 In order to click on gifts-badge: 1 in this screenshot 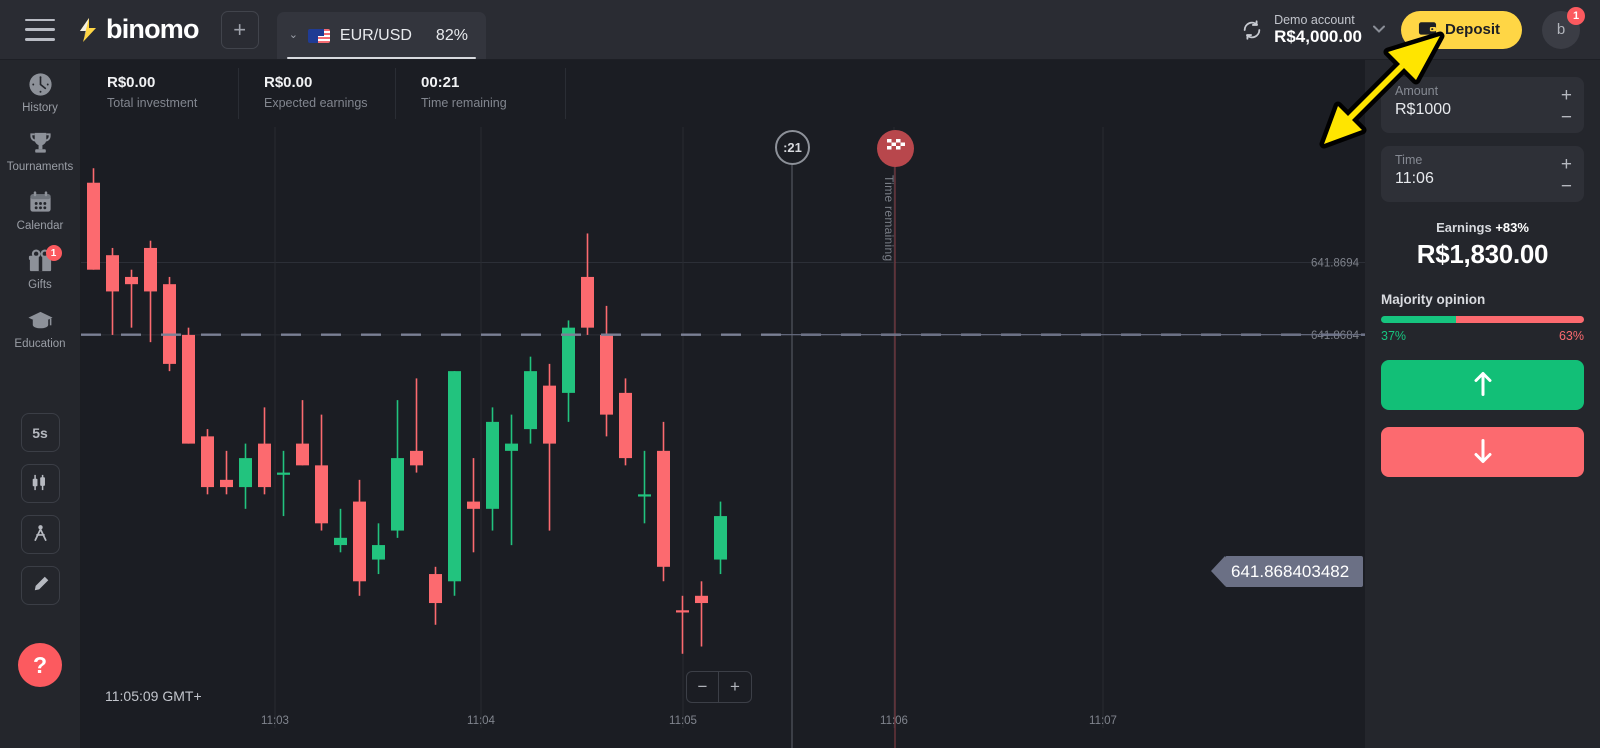, I will do `click(53, 253)`.